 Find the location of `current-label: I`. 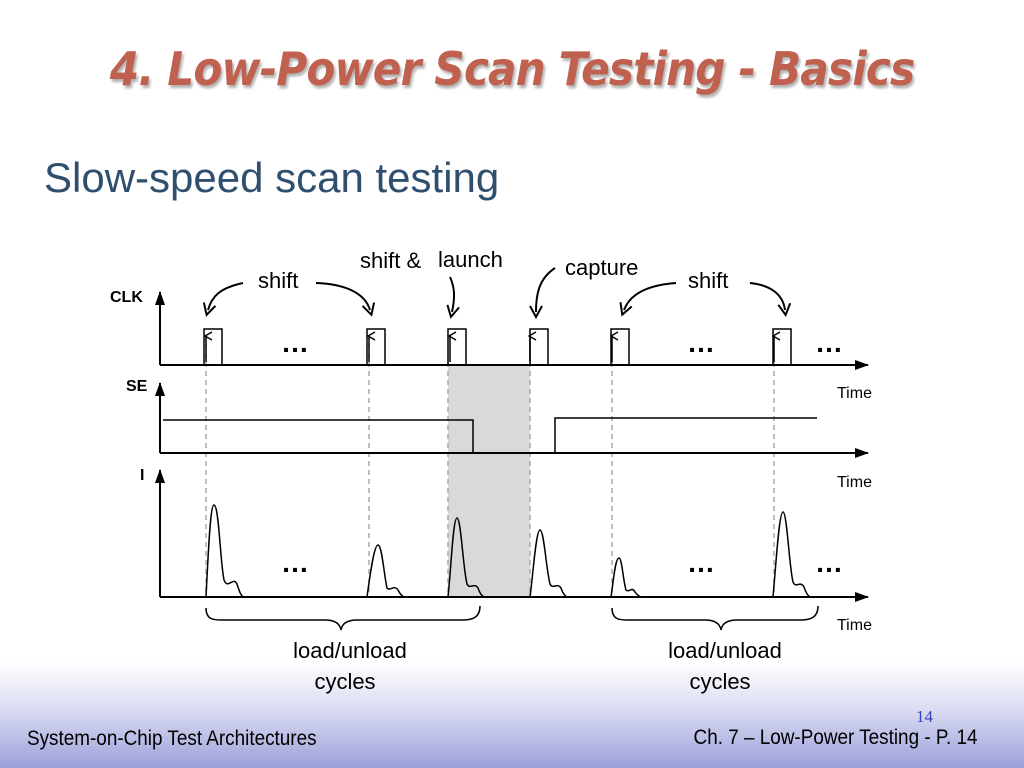

current-label: I is located at coordinates (142, 475).